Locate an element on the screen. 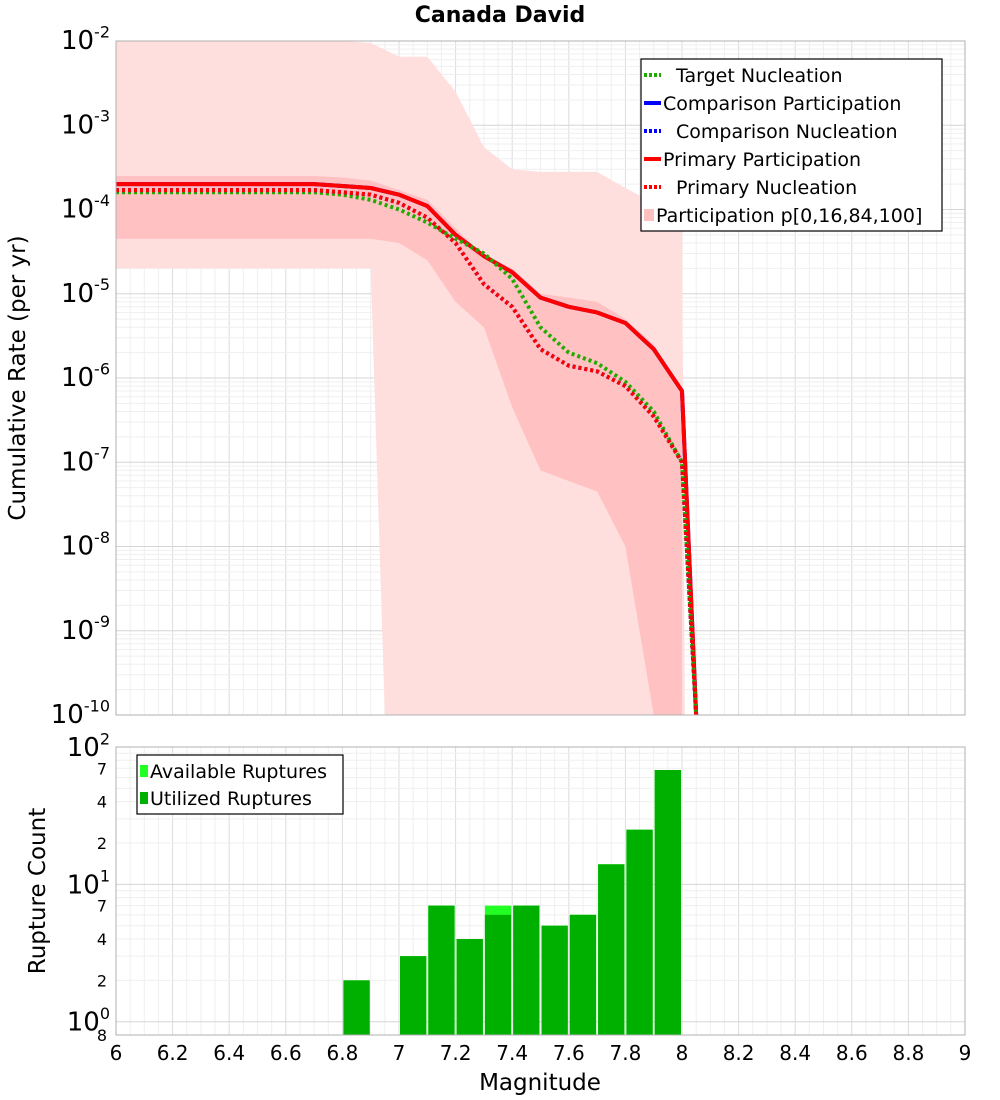  y-tick-label: 10⁻⁸ is located at coordinates (85, 545).